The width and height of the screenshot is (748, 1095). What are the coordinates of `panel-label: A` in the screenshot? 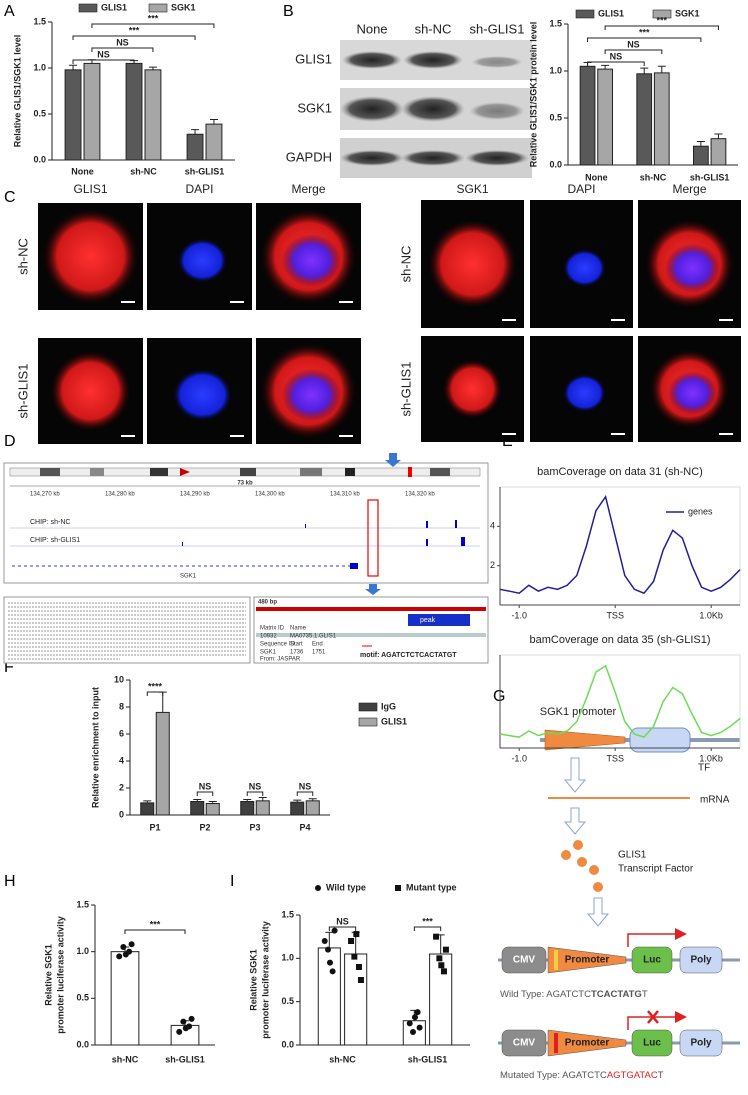 It's located at (9, 11).